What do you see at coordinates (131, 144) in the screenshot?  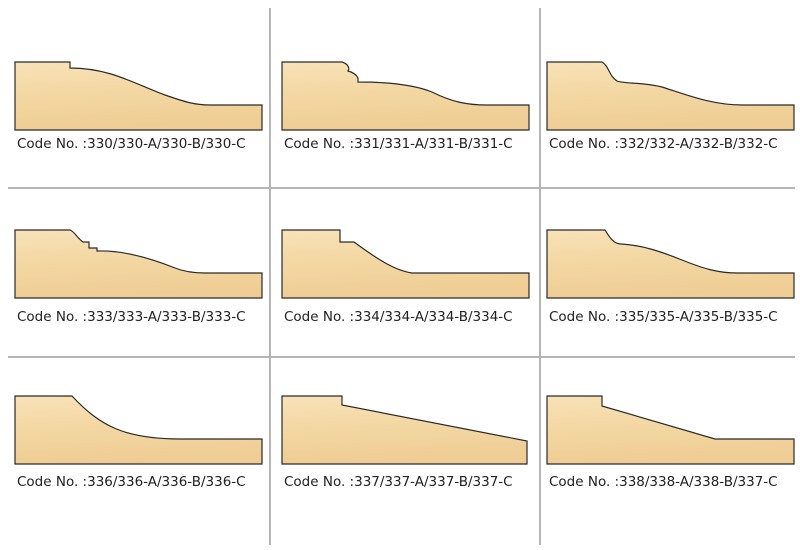 I see `product-code: Code No. :330/330-A/330-B/330-C` at bounding box center [131, 144].